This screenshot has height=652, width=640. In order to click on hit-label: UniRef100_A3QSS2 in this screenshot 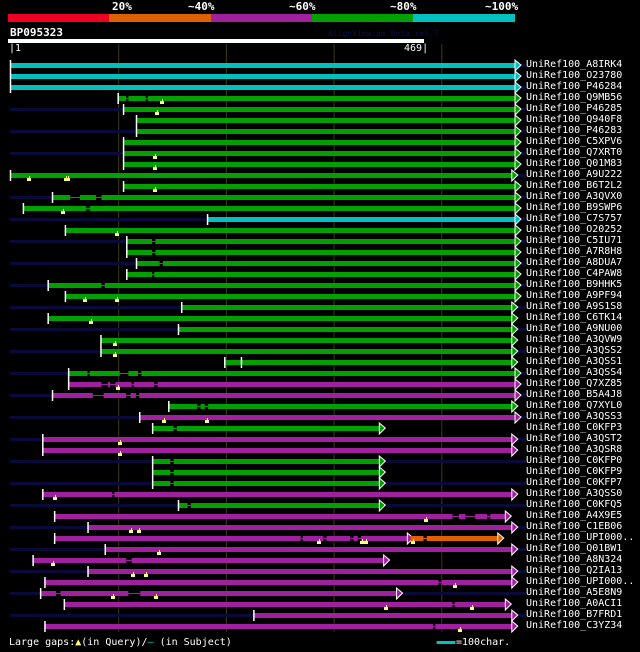, I will do `click(574, 350)`.